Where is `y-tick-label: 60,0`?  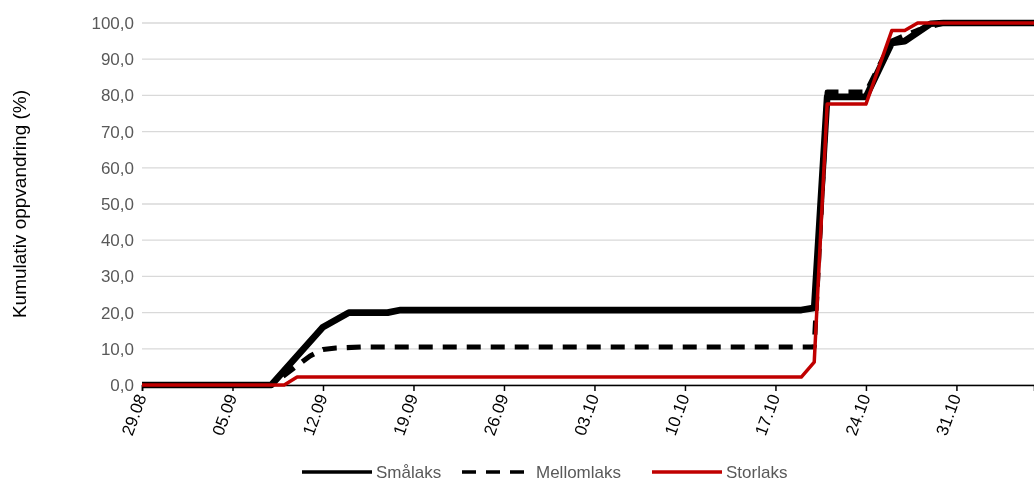
y-tick-label: 60,0 is located at coordinates (117, 168).